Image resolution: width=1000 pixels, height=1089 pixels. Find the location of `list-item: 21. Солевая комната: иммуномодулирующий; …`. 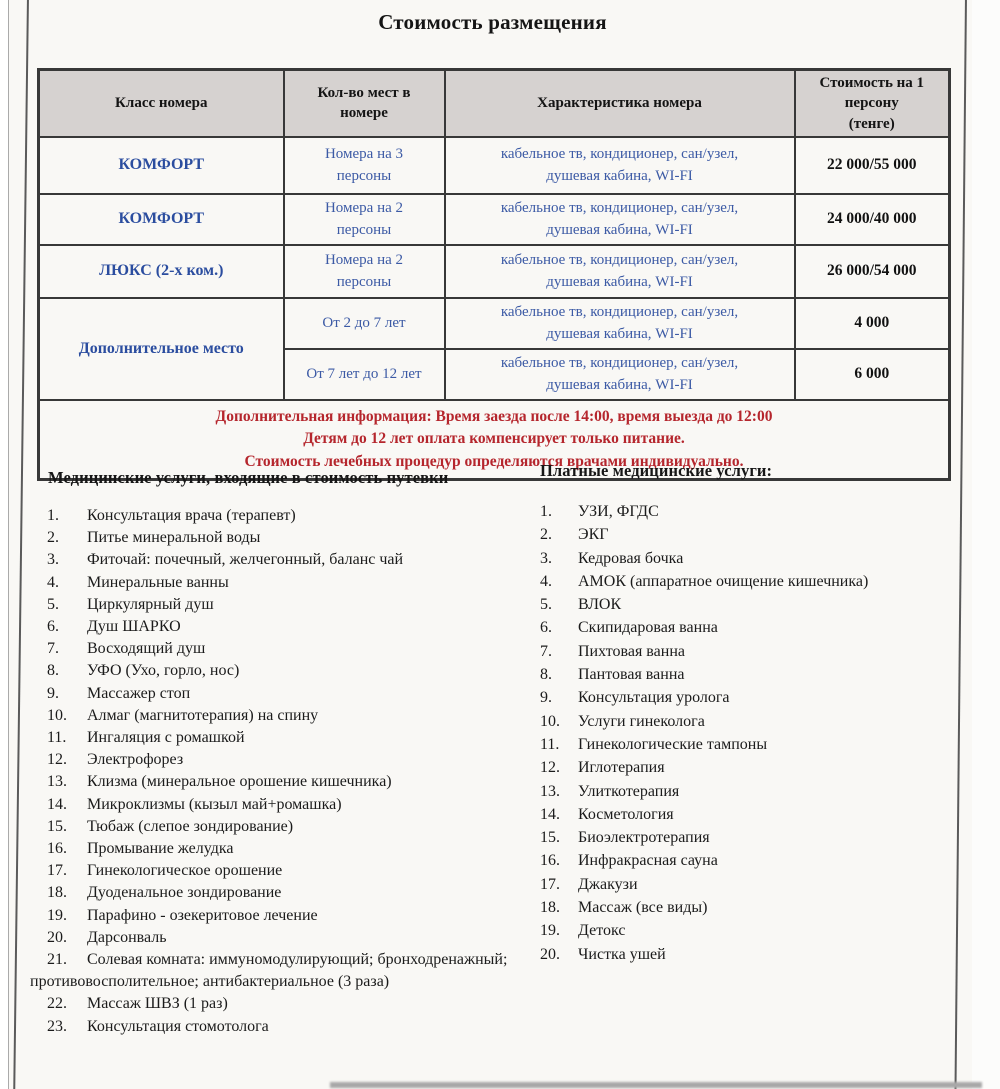

list-item: 21. Солевая комната: иммуномодулирующий; … is located at coordinates (270, 971).